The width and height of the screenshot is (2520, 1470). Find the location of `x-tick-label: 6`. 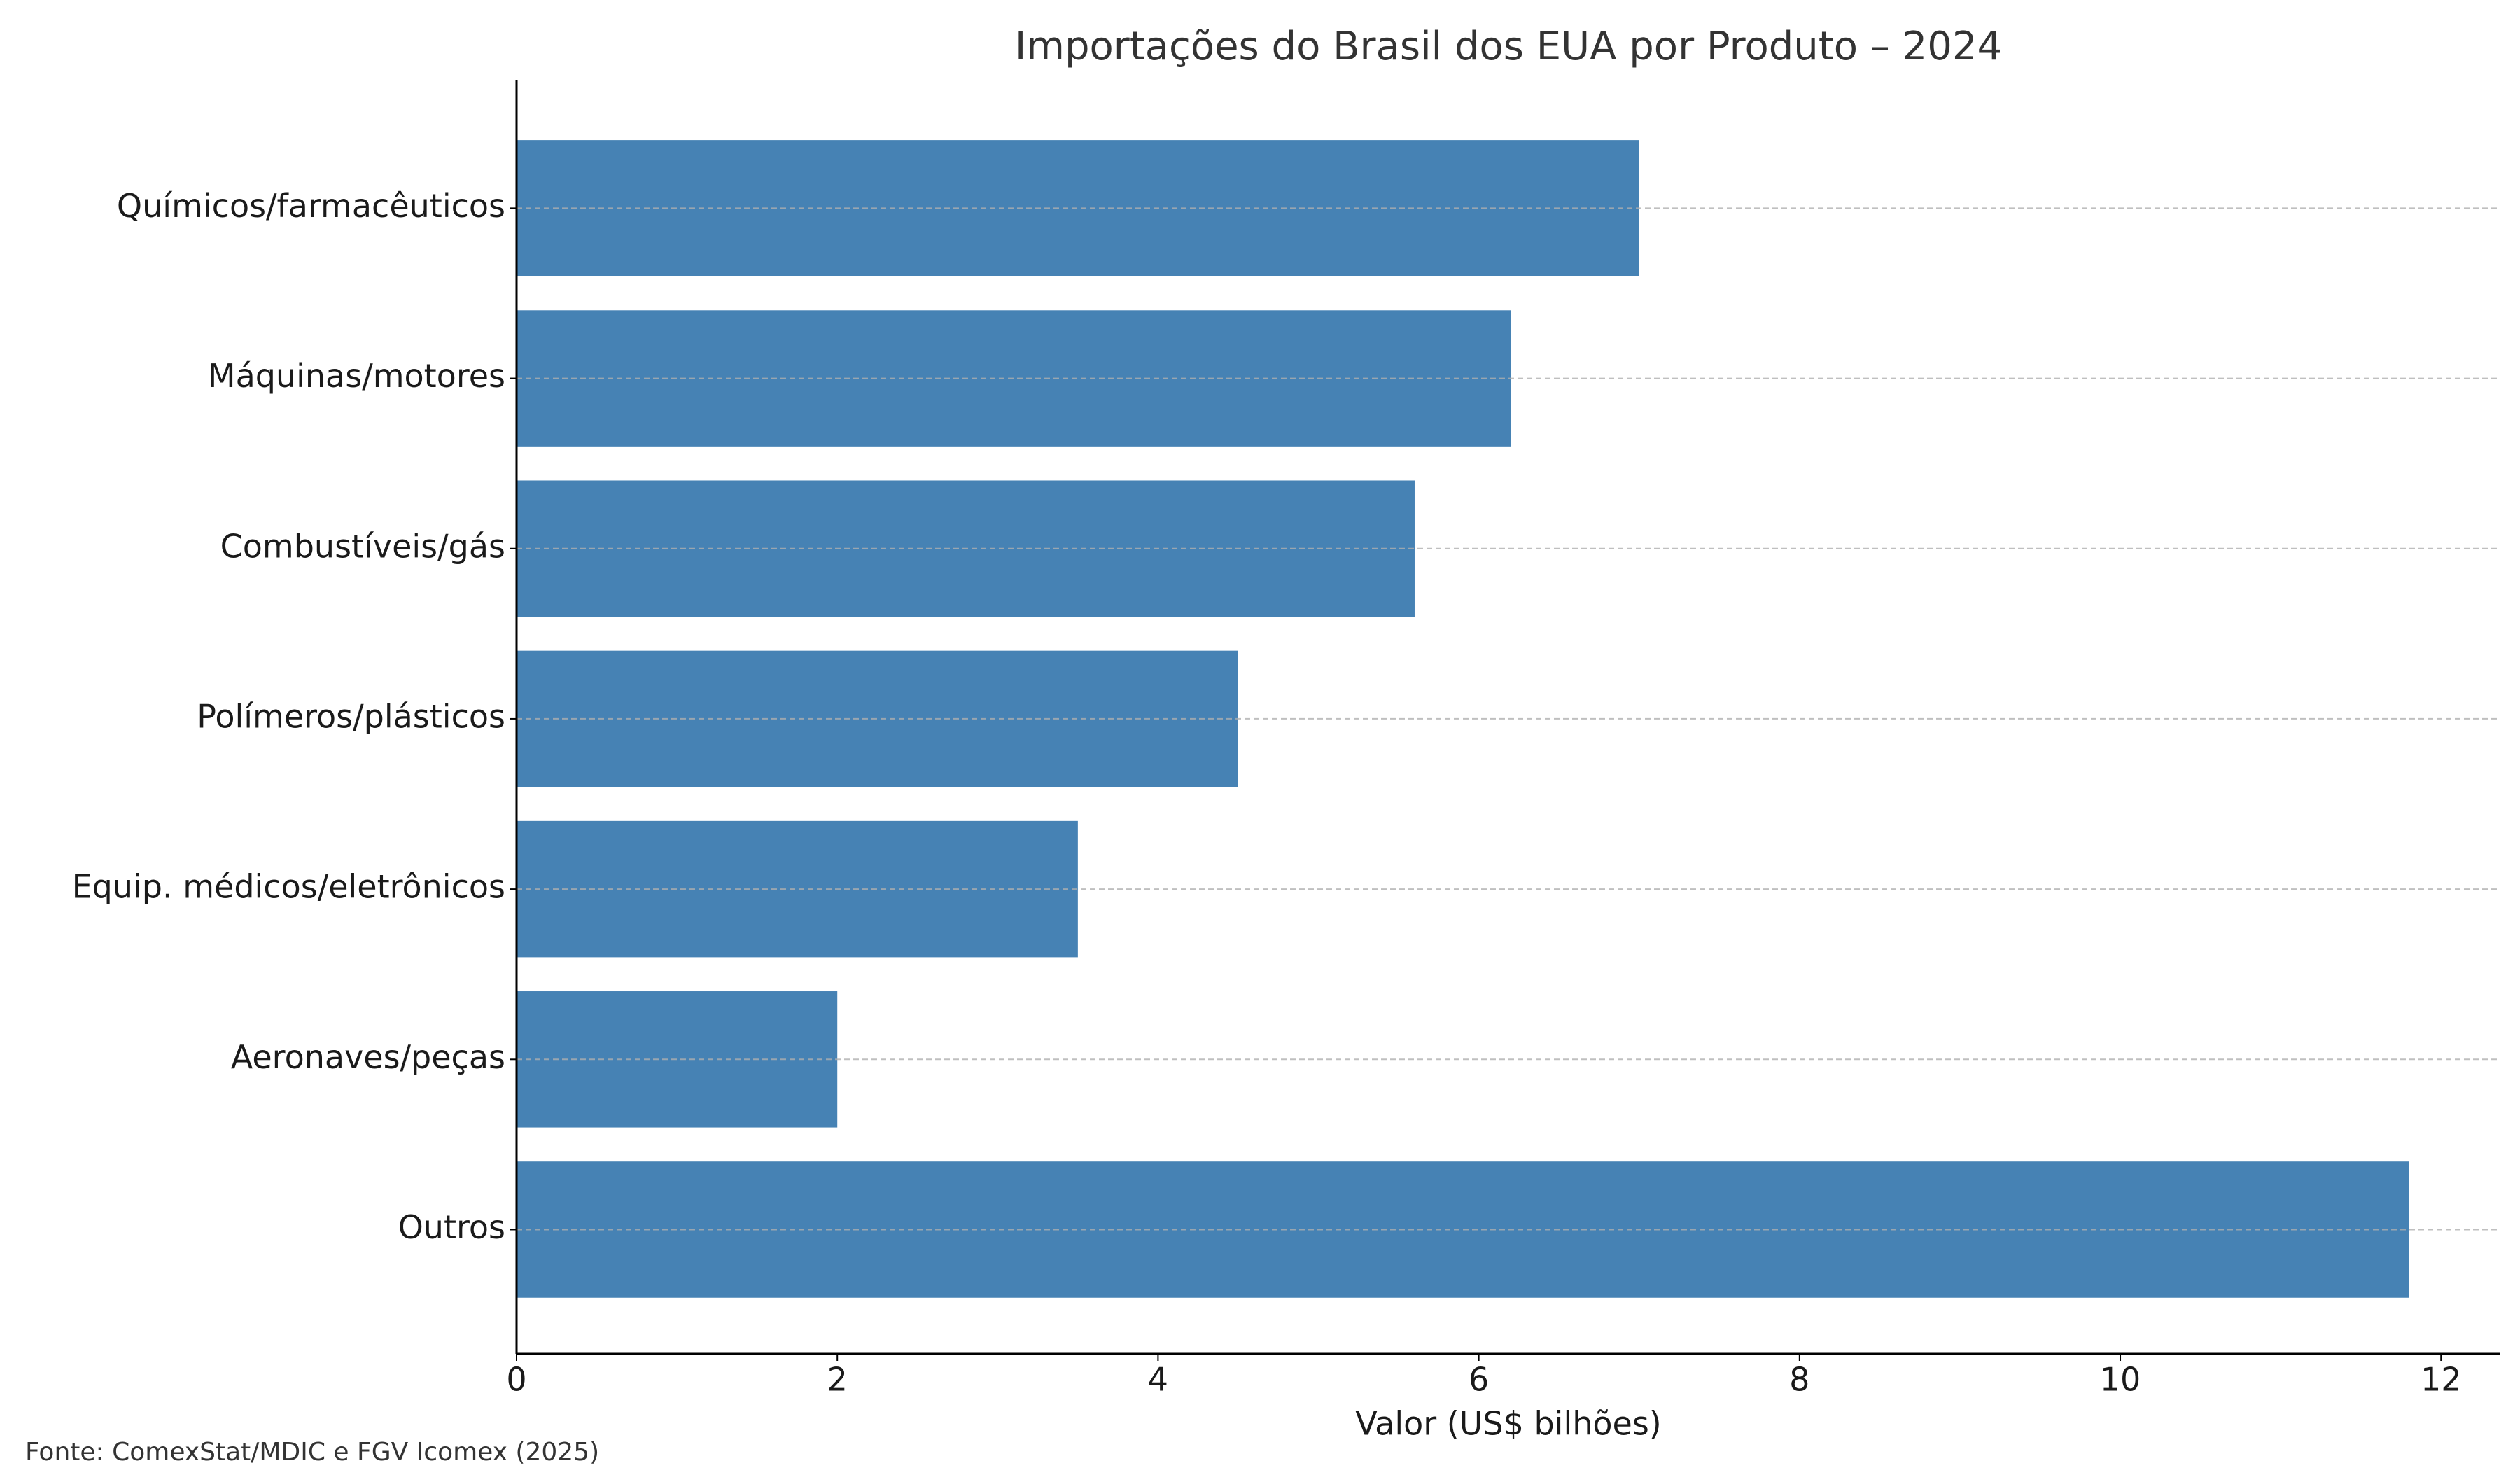

x-tick-label: 6 is located at coordinates (1479, 1380).